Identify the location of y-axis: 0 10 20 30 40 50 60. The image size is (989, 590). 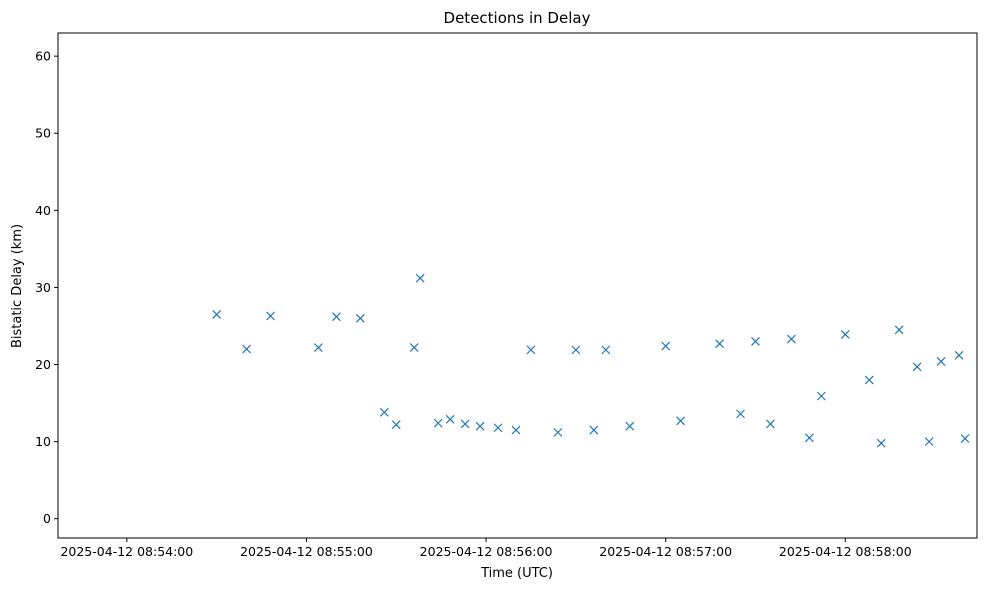
(46, 287).